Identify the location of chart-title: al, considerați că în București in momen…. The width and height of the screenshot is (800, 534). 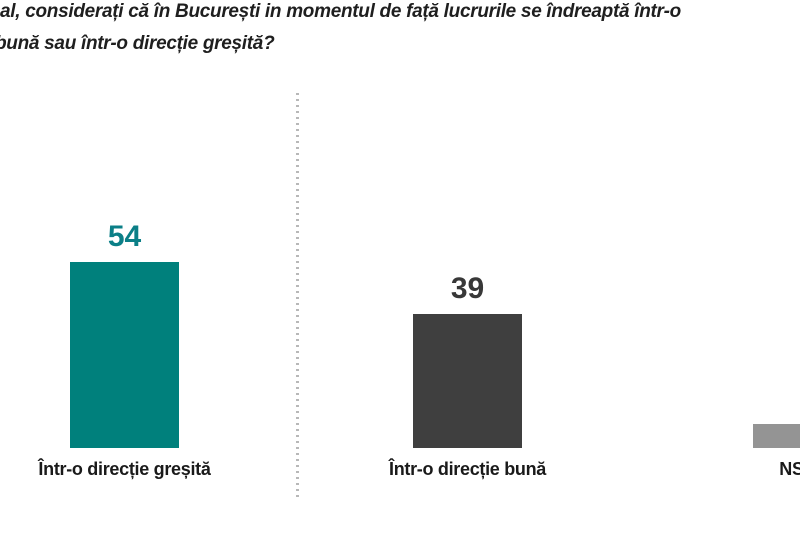
(395, 30).